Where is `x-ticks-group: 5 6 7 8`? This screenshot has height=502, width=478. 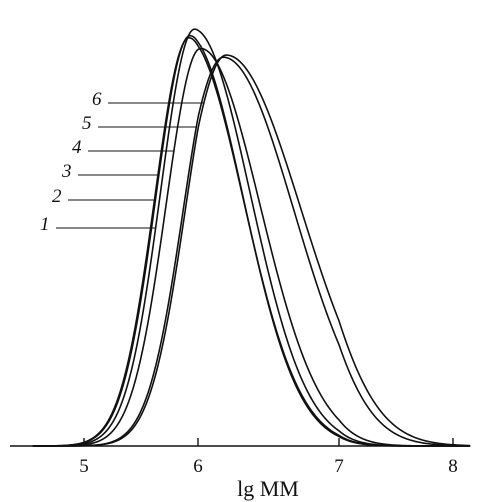 x-ticks-group: 5 6 7 8 is located at coordinates (268, 457).